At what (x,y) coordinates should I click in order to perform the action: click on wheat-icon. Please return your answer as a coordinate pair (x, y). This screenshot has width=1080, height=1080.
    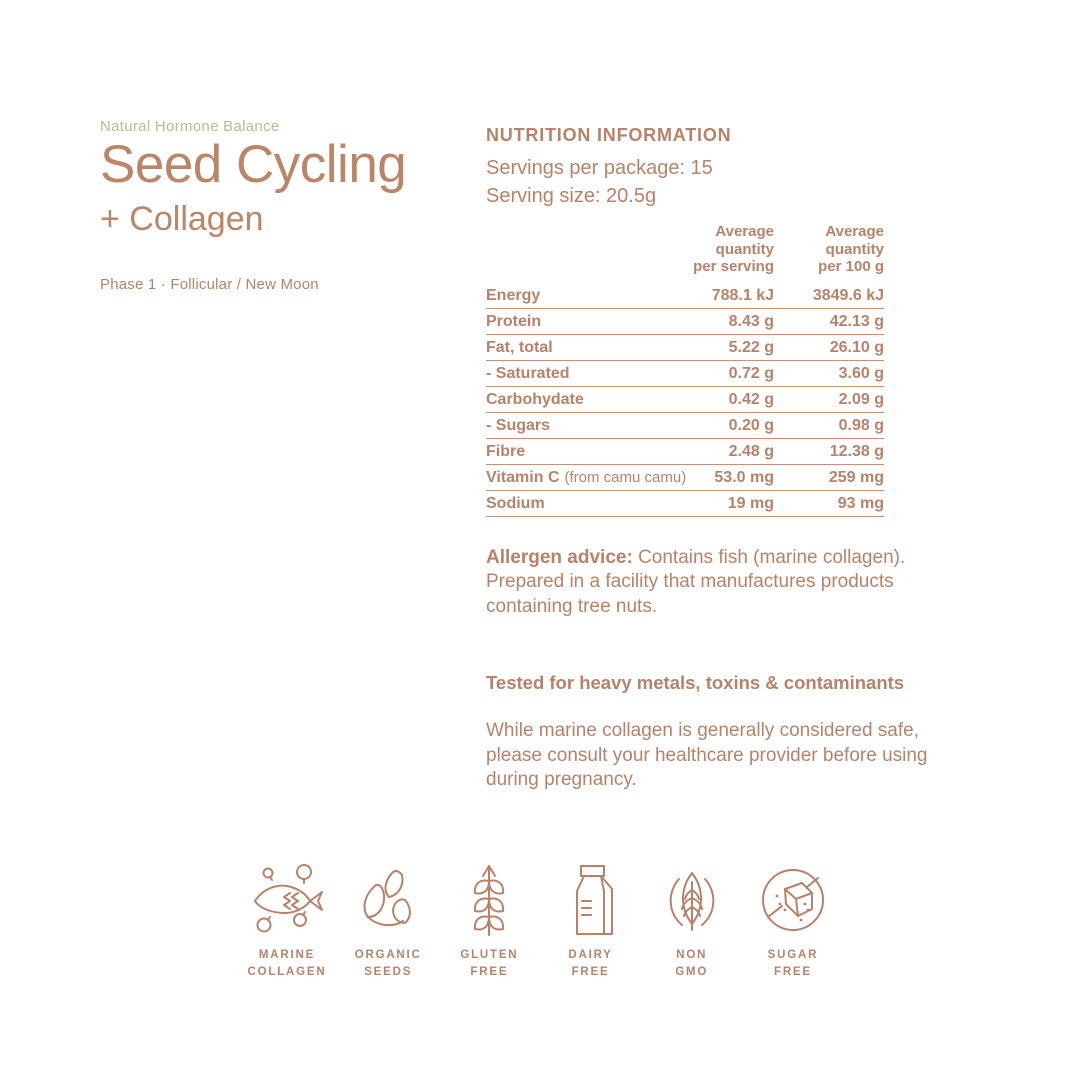
    Looking at the image, I should click on (489, 900).